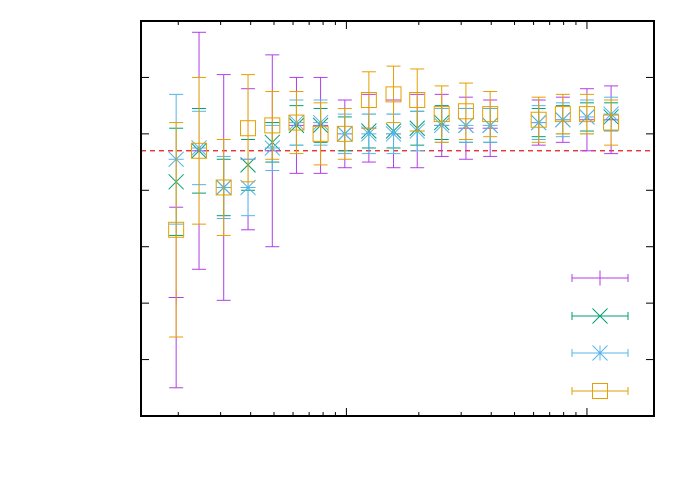  I want to click on x-marker, so click(600, 316).